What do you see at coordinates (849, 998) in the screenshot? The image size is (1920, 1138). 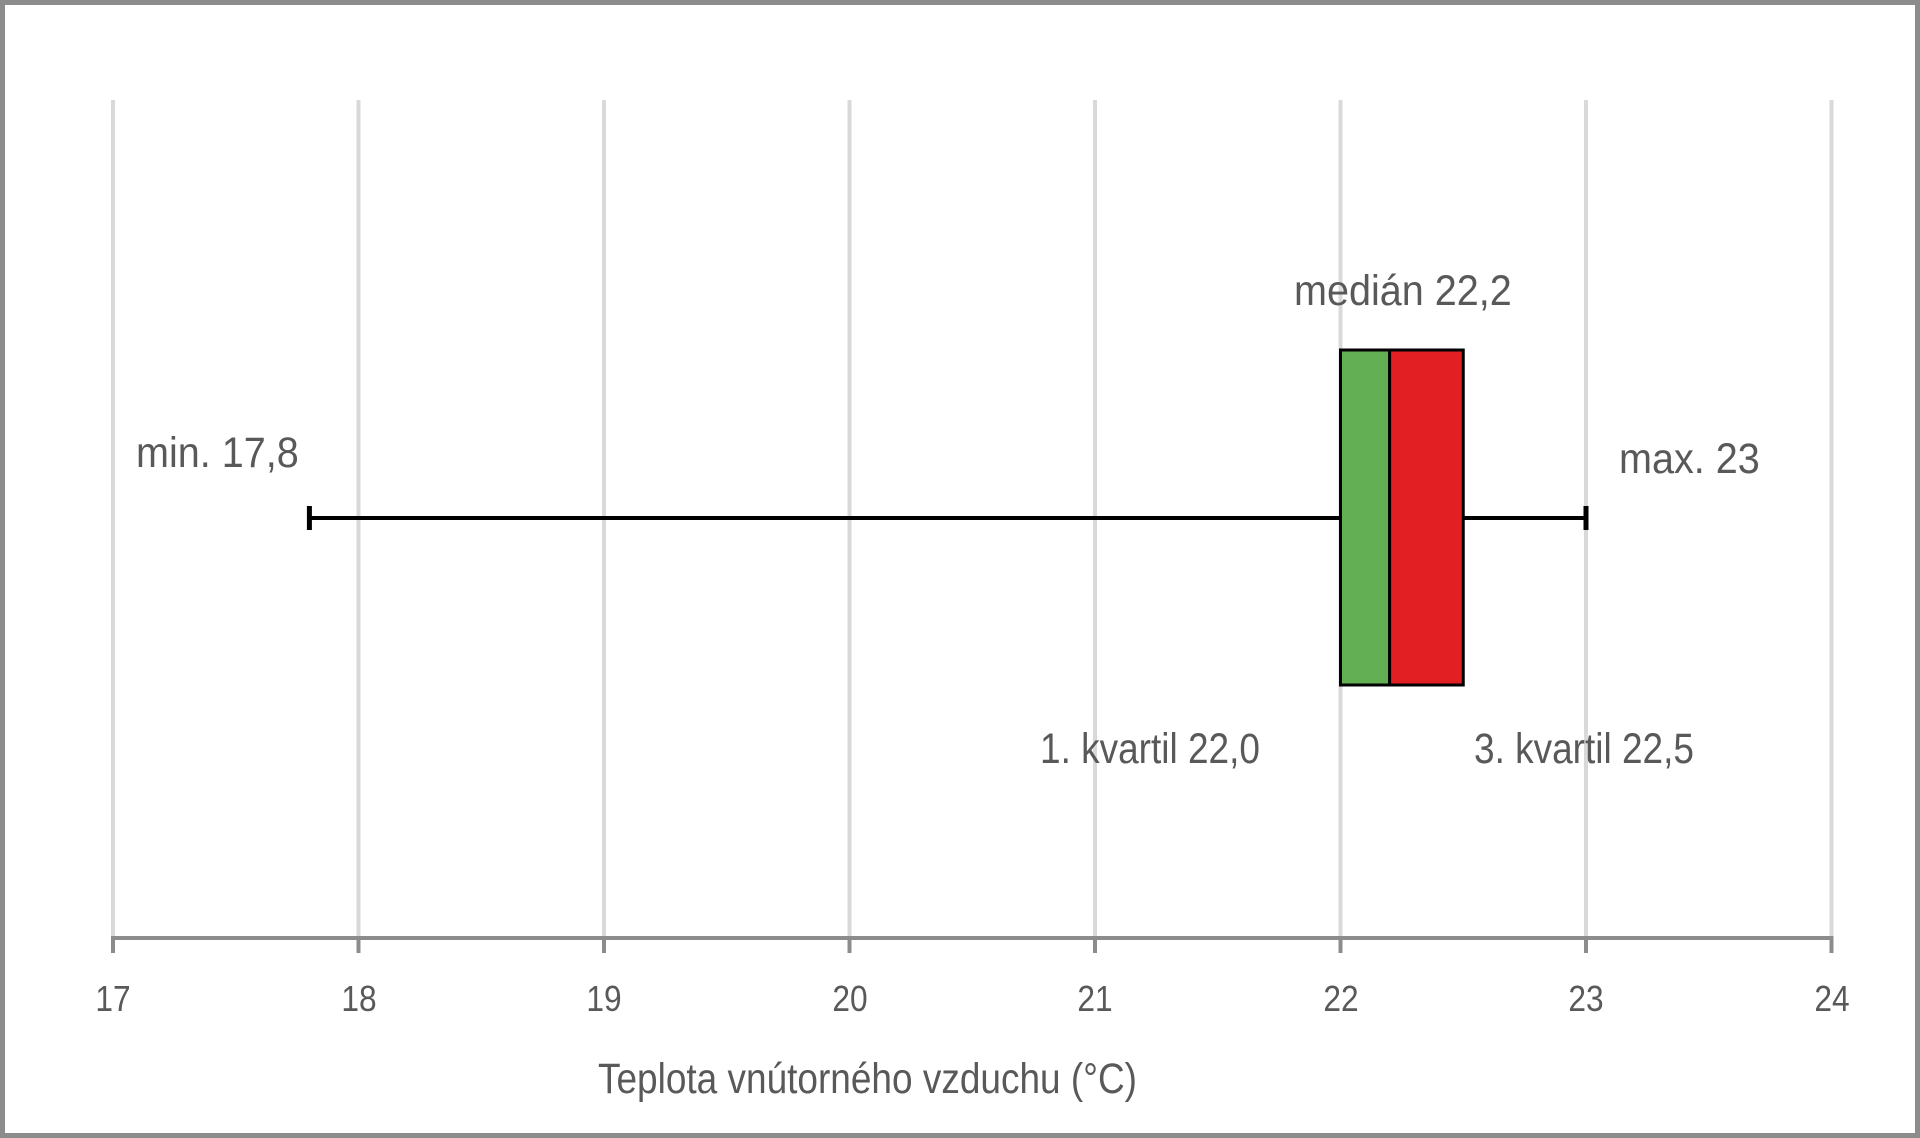 I see `x-tick-label: 20` at bounding box center [849, 998].